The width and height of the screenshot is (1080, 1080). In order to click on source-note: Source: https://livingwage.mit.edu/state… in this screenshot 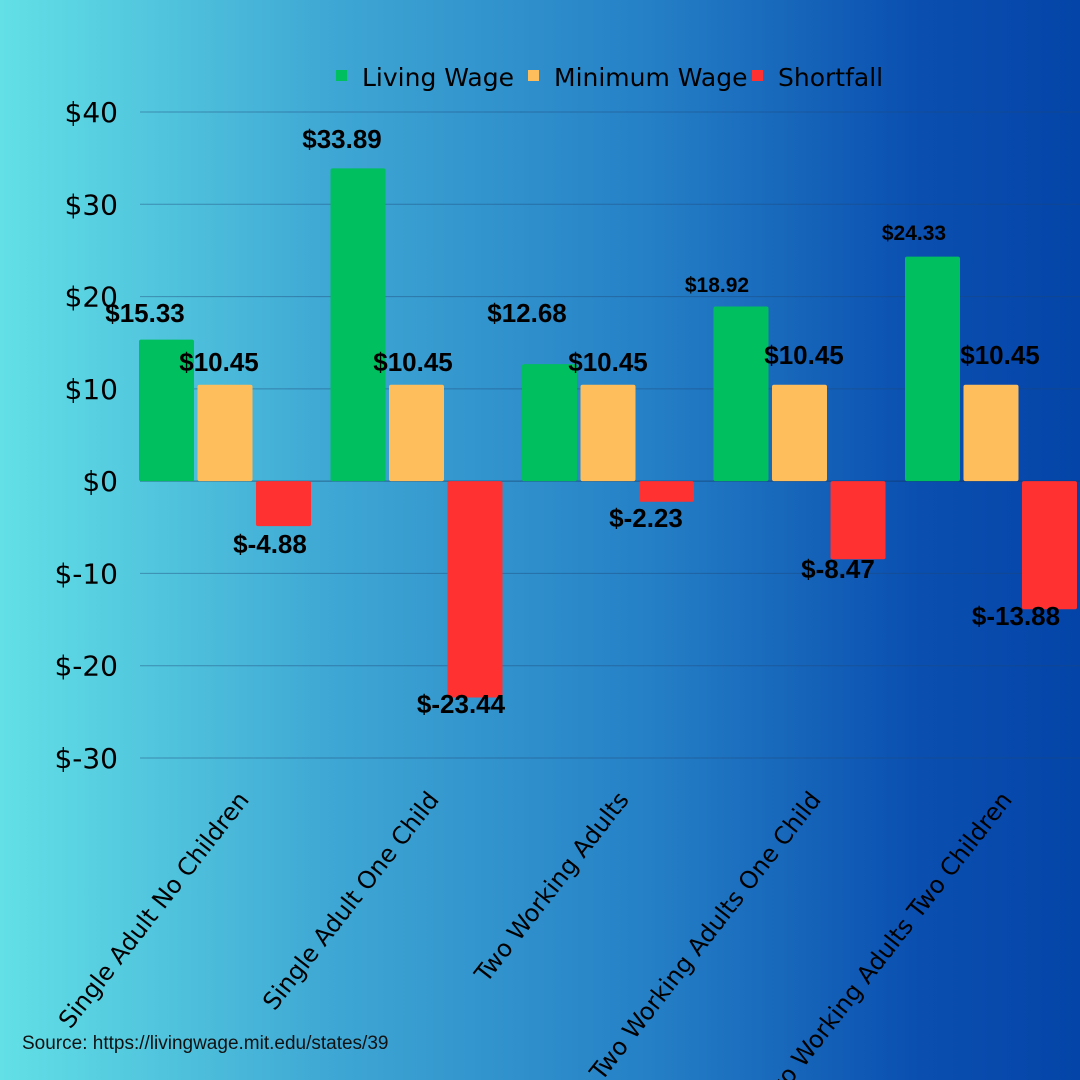, I will do `click(205, 1043)`.